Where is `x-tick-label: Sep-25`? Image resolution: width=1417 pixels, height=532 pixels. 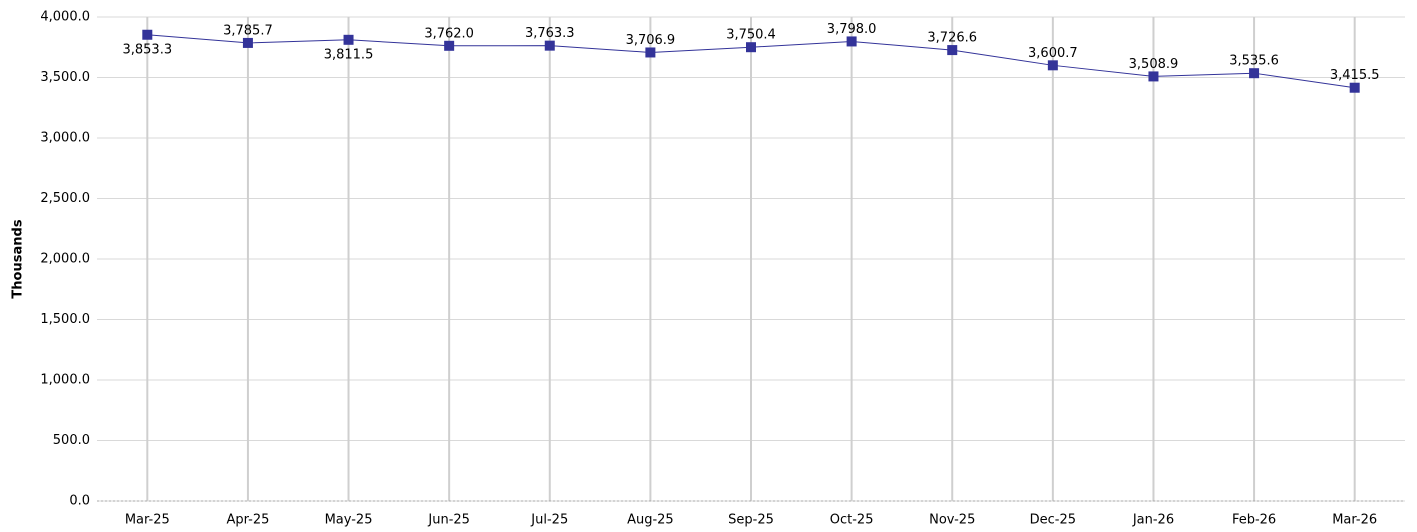
x-tick-label: Sep-25 is located at coordinates (751, 520).